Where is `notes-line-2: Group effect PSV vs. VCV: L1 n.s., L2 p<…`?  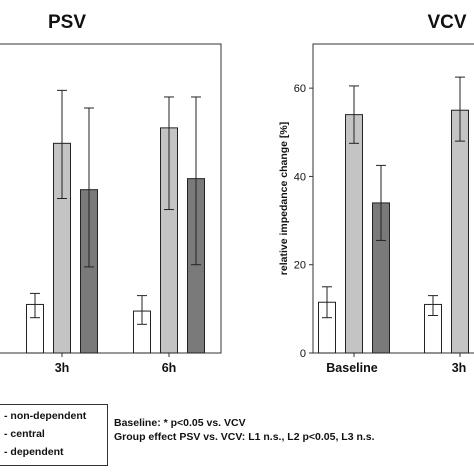
notes-line-2: Group effect PSV vs. VCV: L1 n.s., L2 p<… is located at coordinates (244, 437).